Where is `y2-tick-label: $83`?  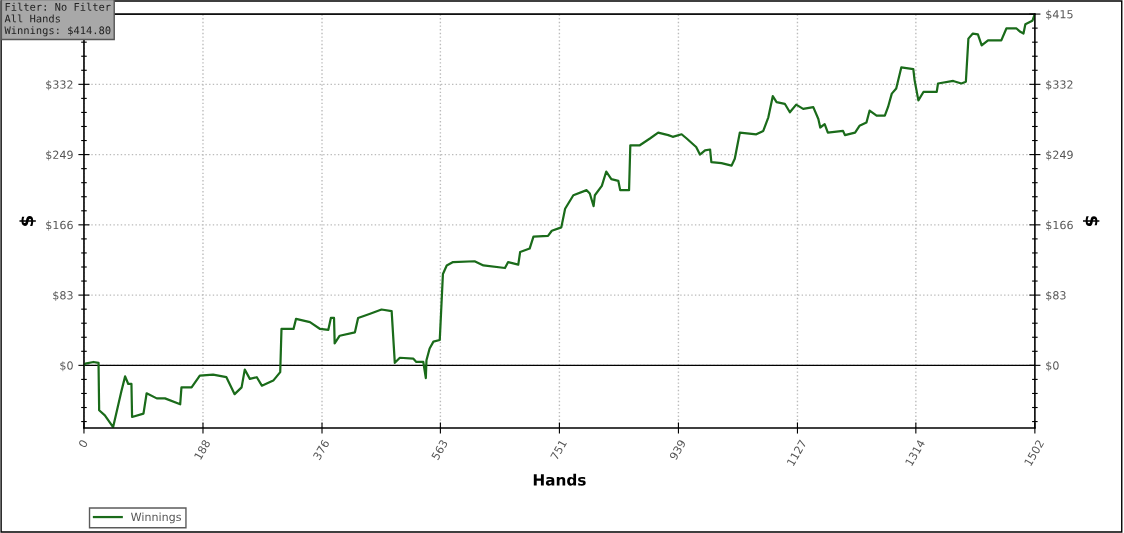
y2-tick-label: $83 is located at coordinates (1056, 295).